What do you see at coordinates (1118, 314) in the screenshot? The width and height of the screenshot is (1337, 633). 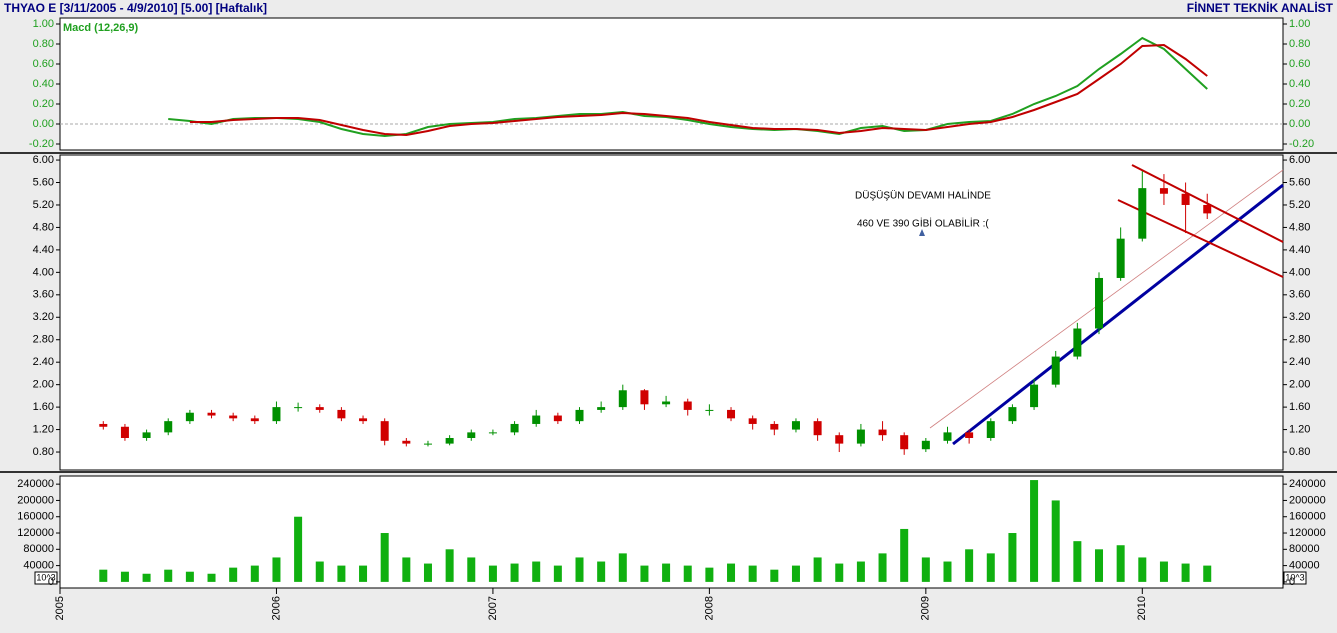 I see `trend-line` at bounding box center [1118, 314].